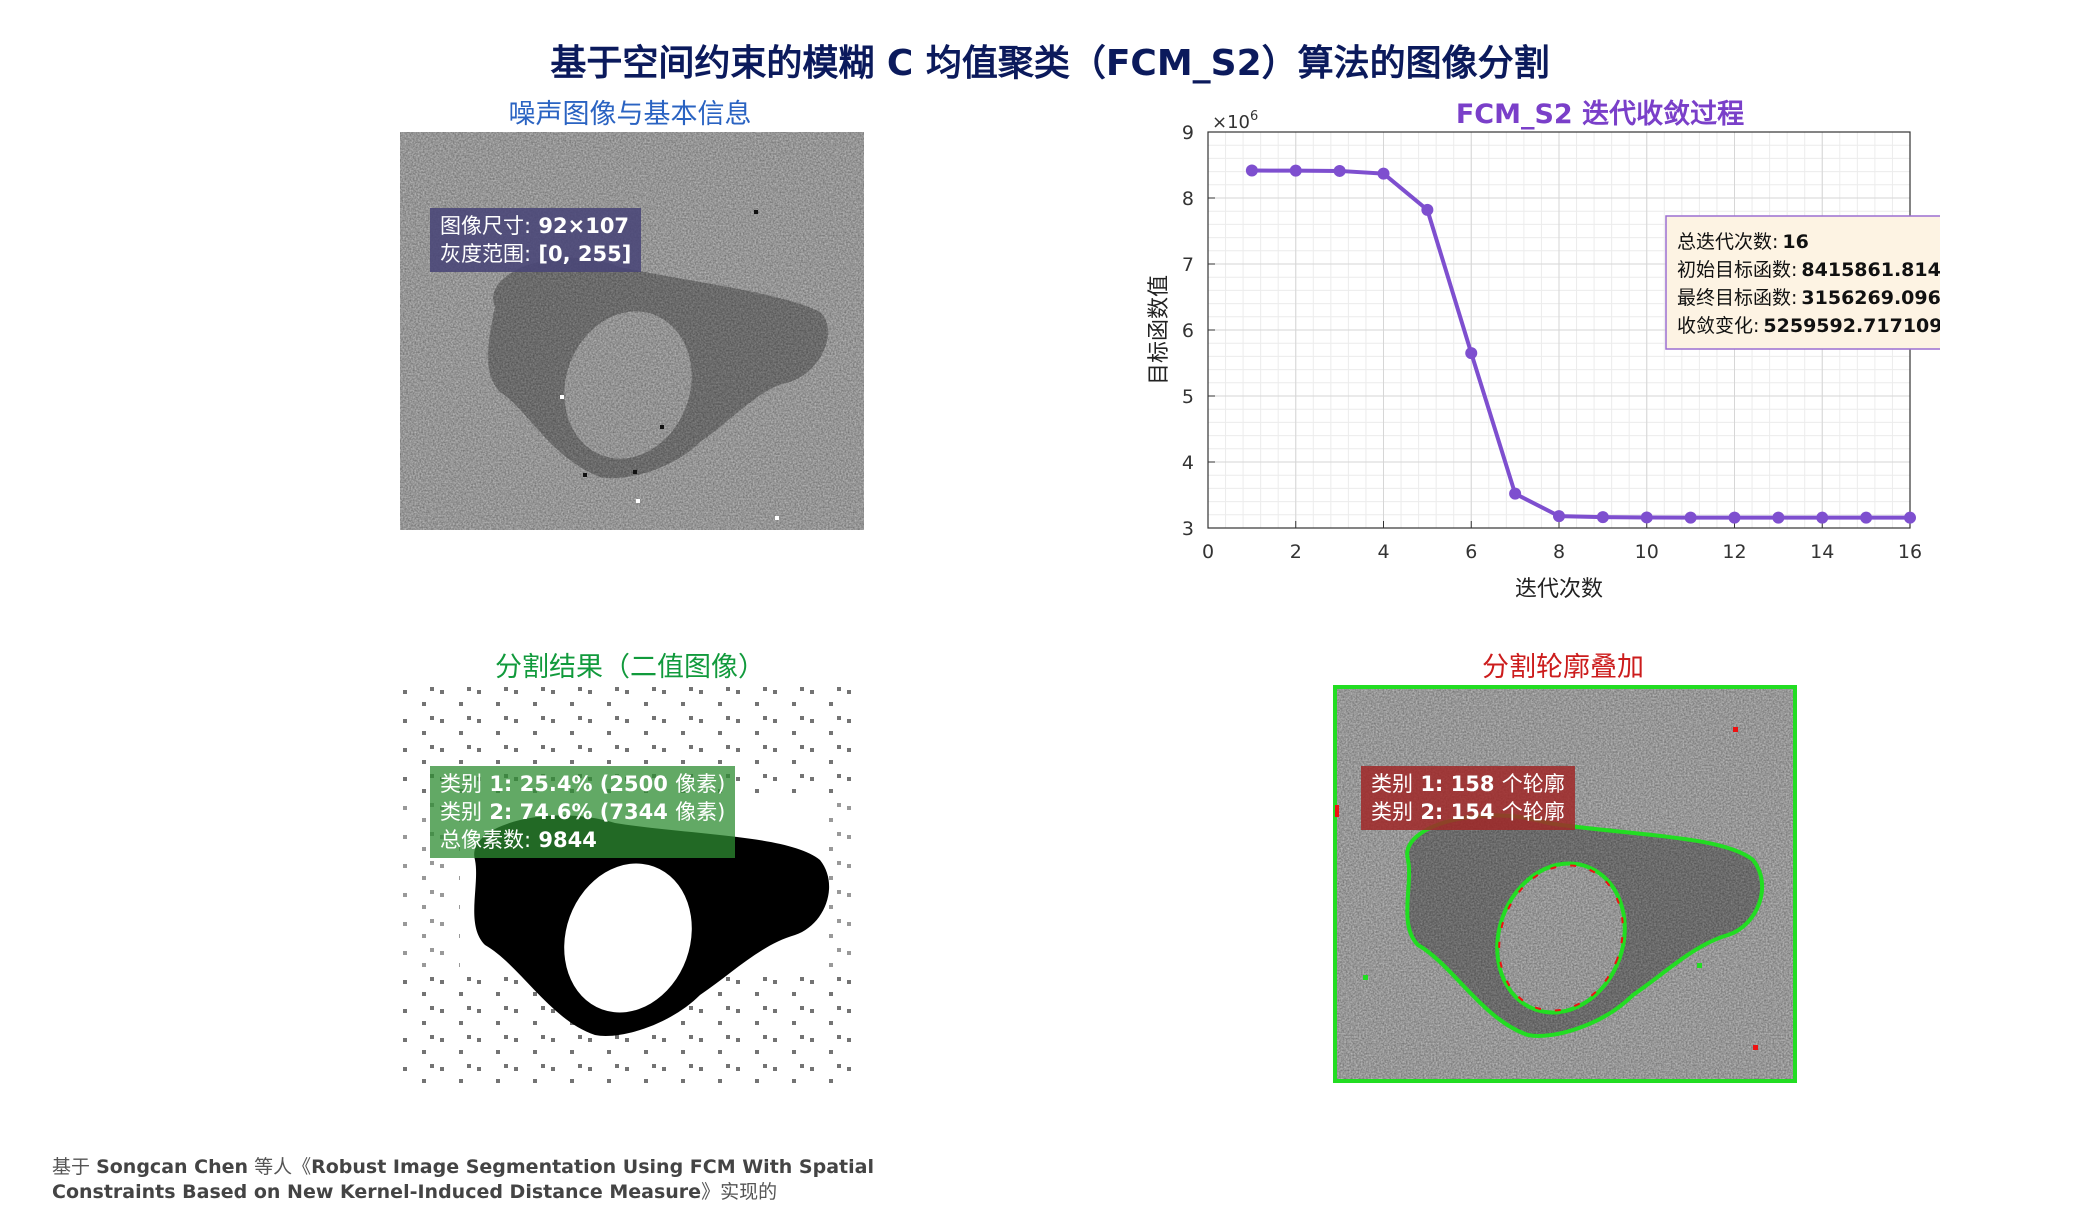  I want to click on x-axis-label: 迭代次数, so click(1559, 589).